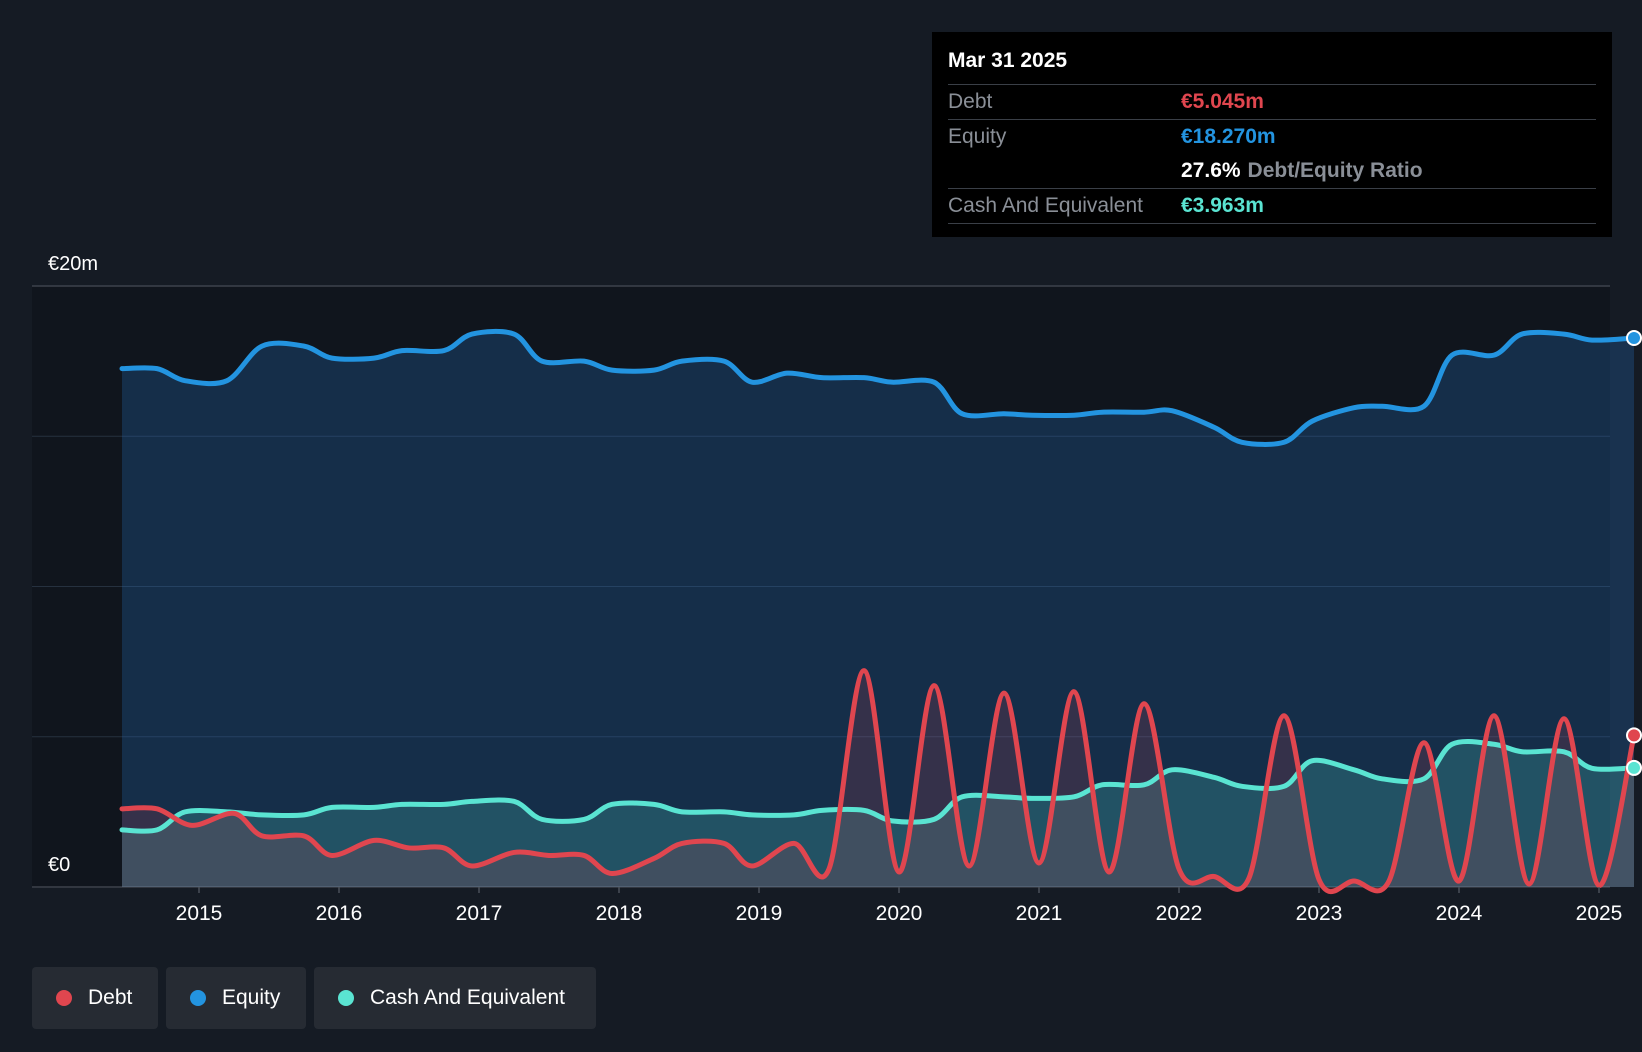 This screenshot has width=1642, height=1052. Describe the element at coordinates (59, 865) in the screenshot. I see `y-axis-bottom-label: €0` at that location.